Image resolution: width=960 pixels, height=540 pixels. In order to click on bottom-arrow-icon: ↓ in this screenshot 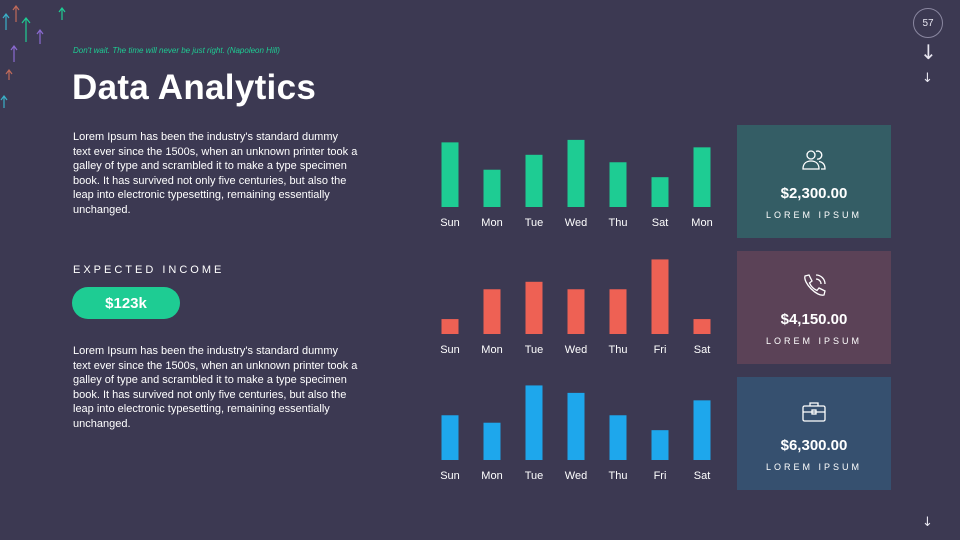, I will do `click(927, 522)`.